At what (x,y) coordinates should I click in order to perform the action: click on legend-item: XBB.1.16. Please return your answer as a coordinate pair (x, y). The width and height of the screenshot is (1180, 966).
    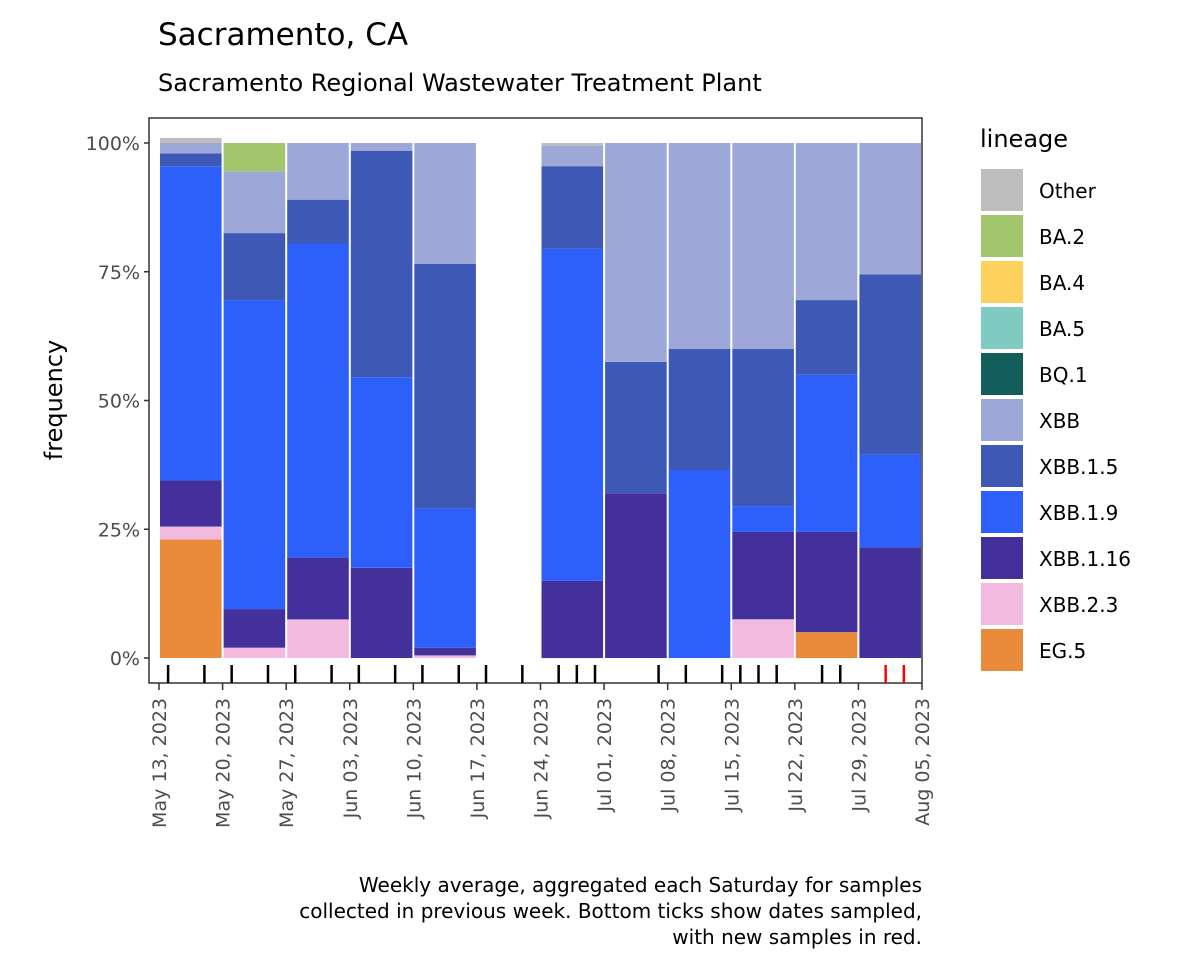
    Looking at the image, I should click on (1056, 558).